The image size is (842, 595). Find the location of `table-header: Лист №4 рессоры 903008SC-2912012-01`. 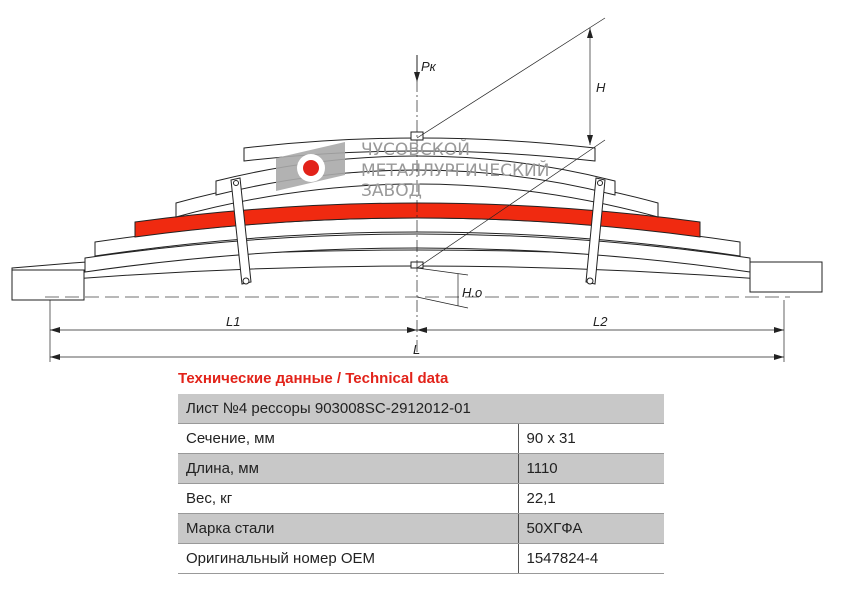

table-header: Лист №4 рессоры 903008SC-2912012-01 is located at coordinates (421, 409).